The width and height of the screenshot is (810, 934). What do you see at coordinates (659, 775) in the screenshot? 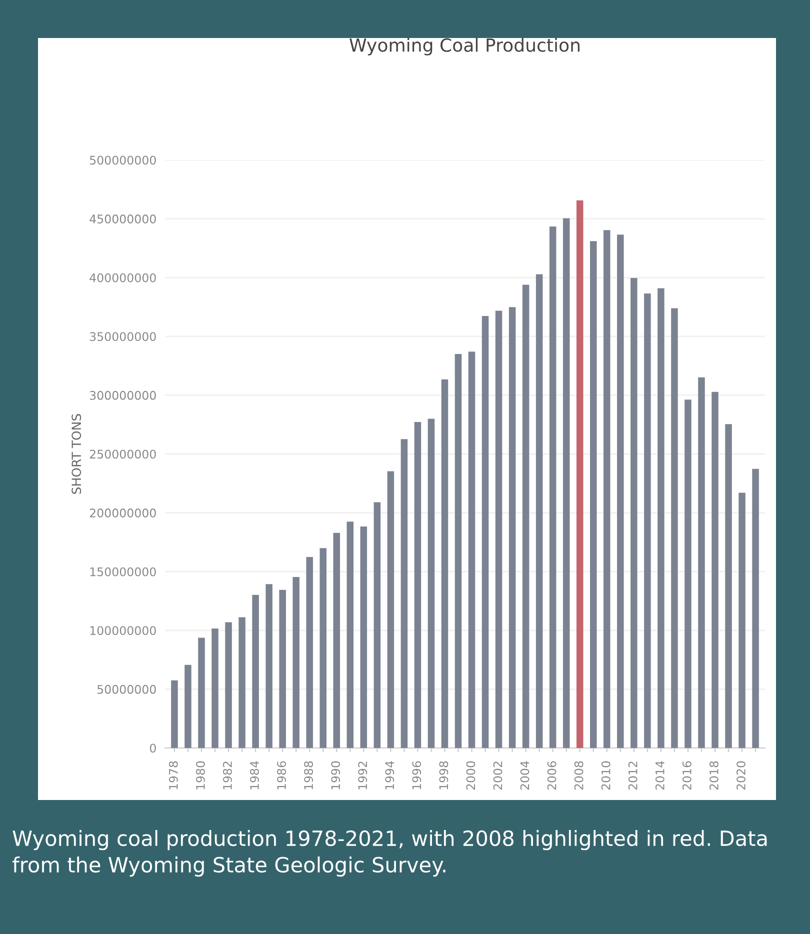
I see `x-tick-label: 2014` at bounding box center [659, 775].